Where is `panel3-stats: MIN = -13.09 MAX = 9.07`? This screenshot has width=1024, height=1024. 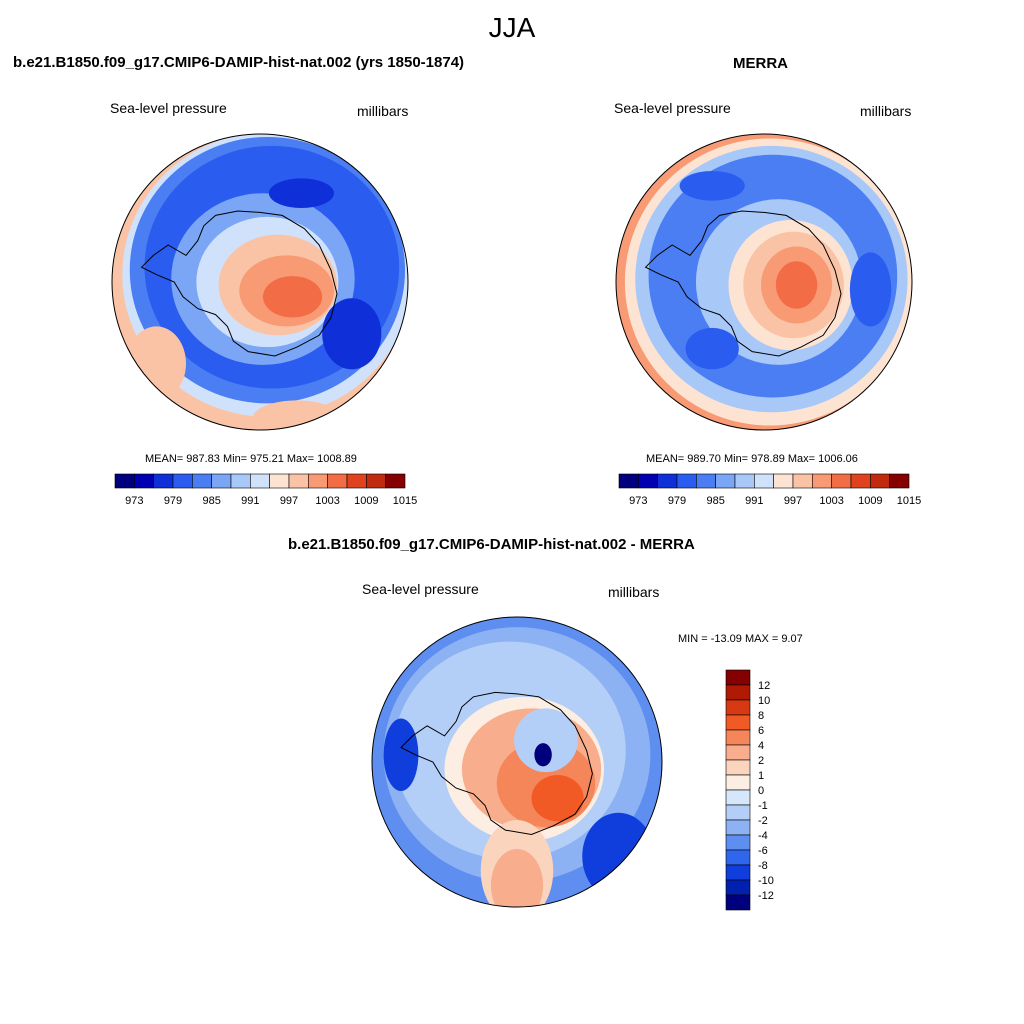 panel3-stats: MIN = -13.09 MAX = 9.07 is located at coordinates (740, 639).